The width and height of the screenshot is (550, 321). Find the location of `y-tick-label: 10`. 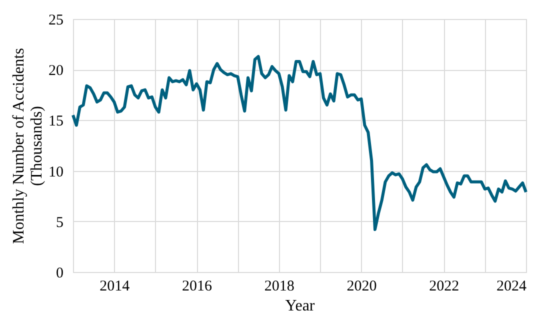

y-tick-label: 10 is located at coordinates (56, 172).